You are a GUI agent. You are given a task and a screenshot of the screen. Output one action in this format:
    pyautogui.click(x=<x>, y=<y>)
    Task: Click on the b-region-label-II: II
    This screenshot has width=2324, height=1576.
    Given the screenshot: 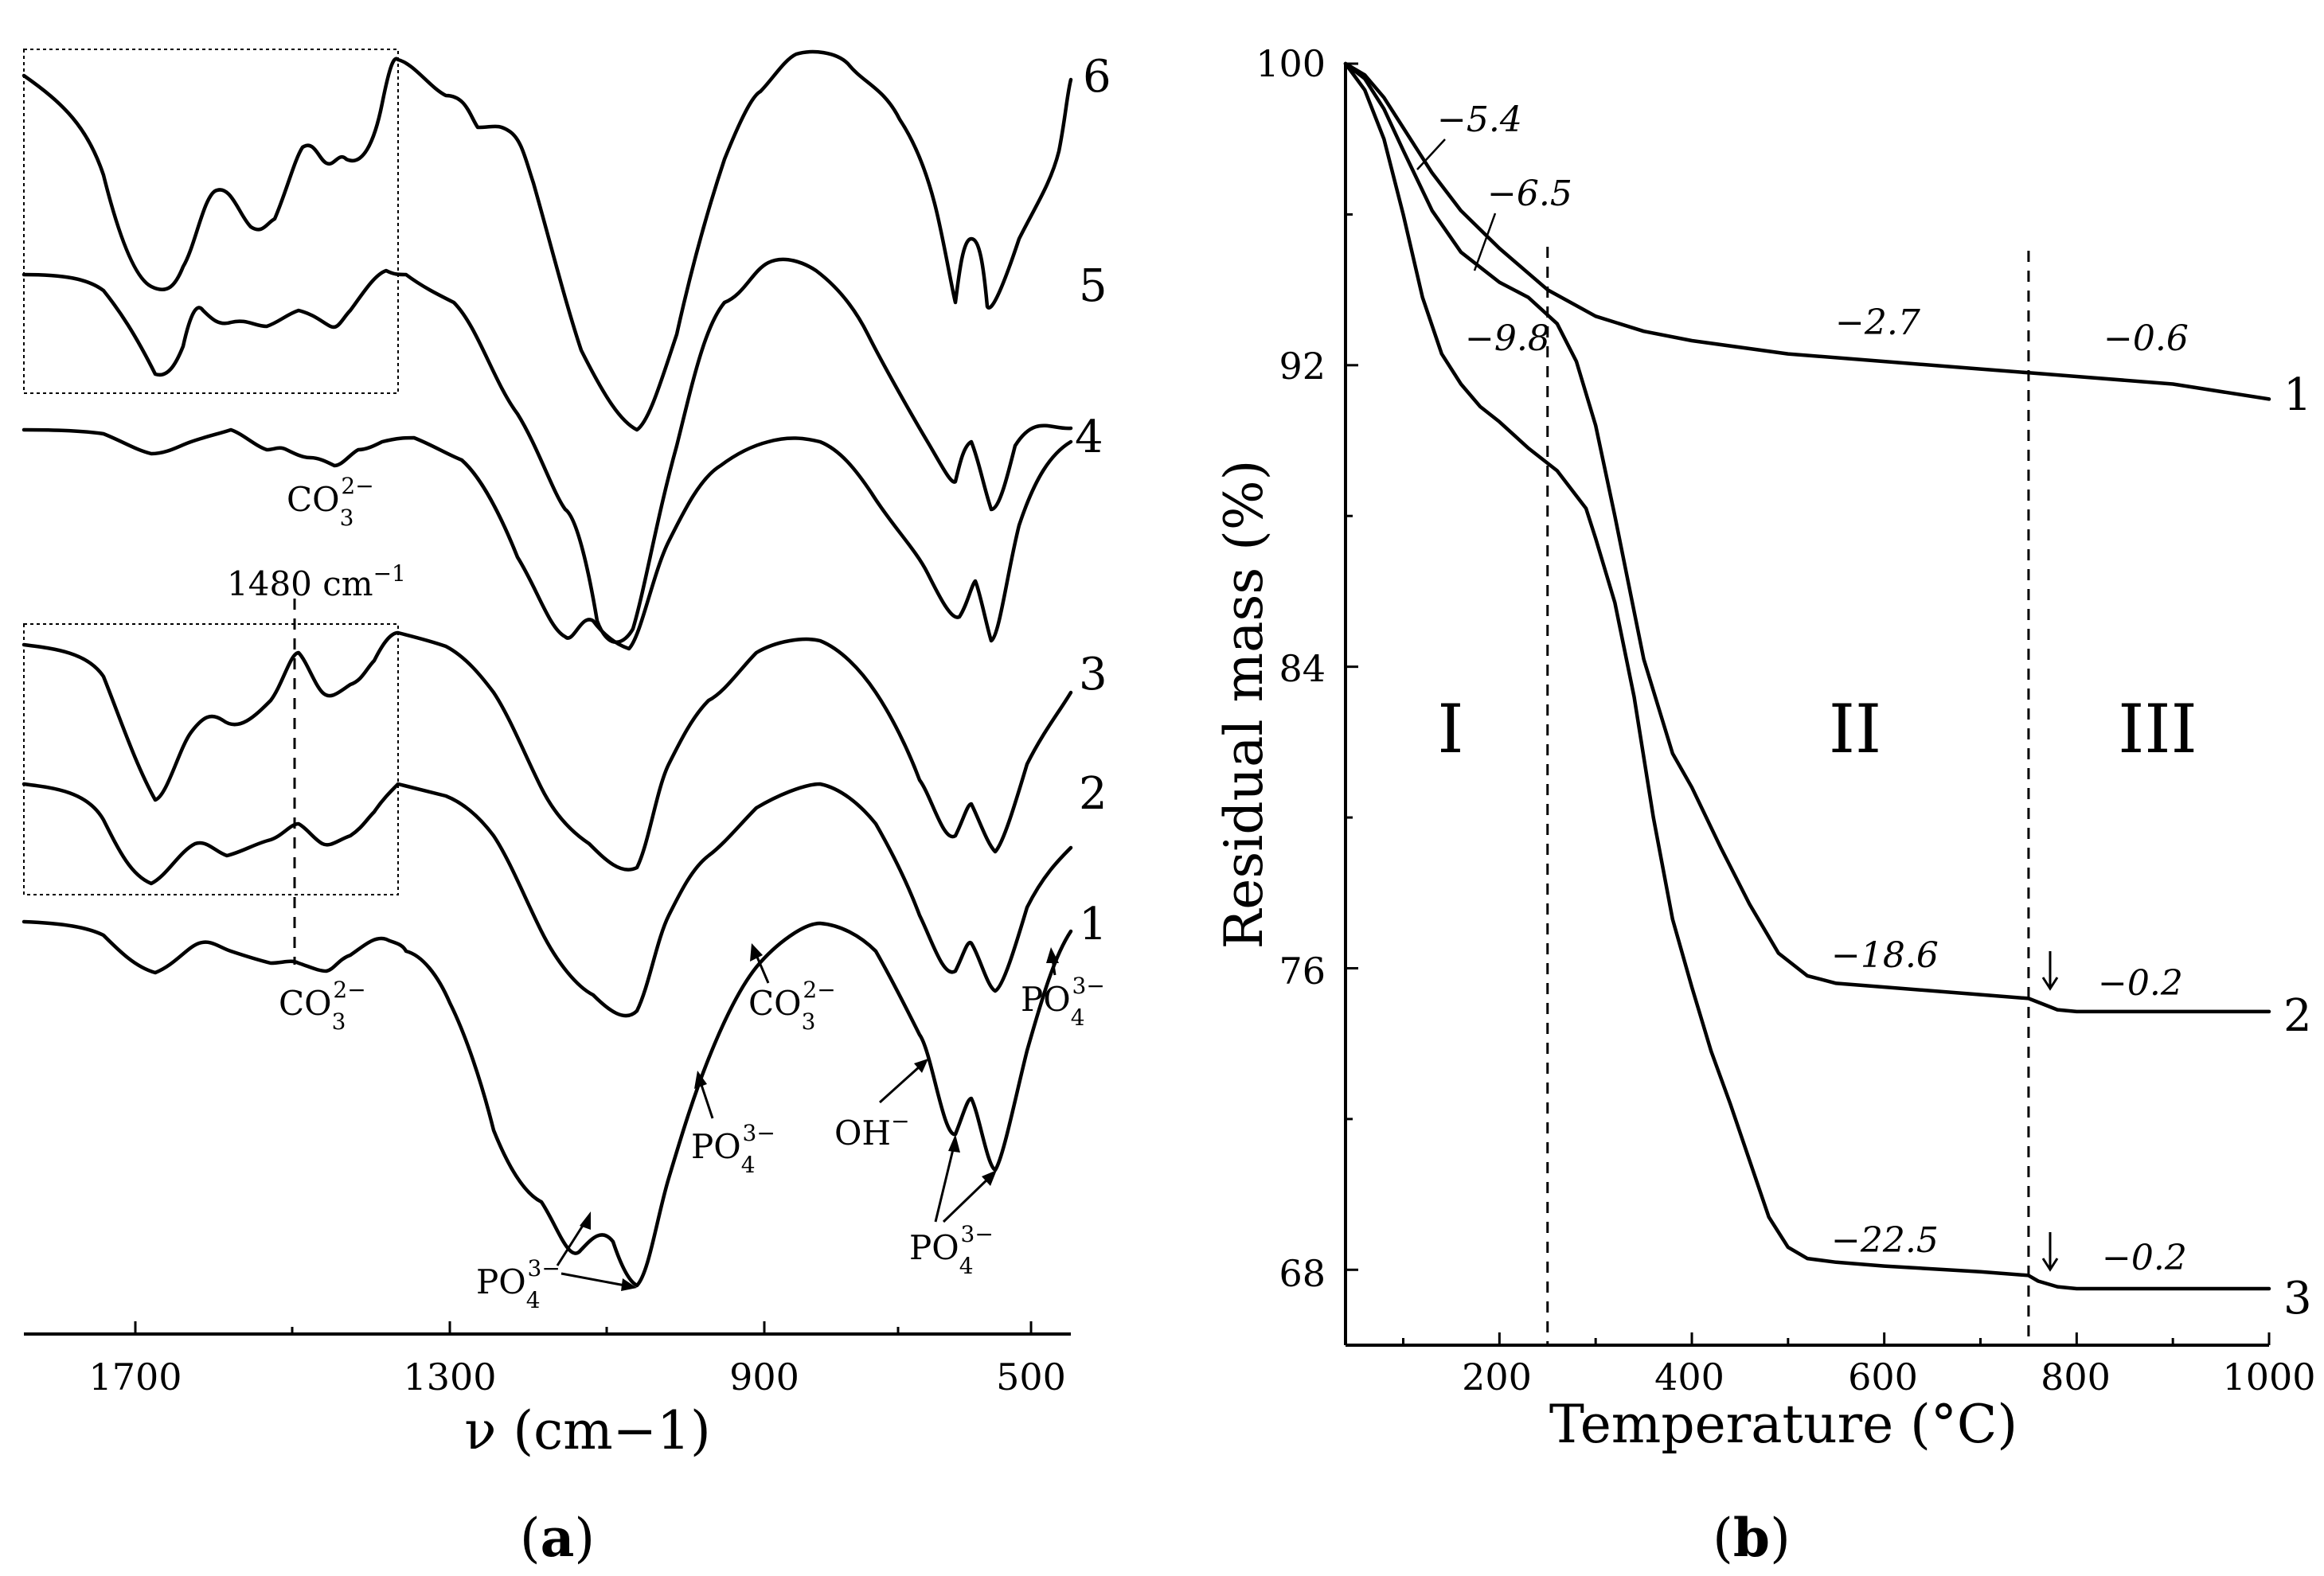 What is the action you would take?
    pyautogui.click(x=1855, y=729)
    